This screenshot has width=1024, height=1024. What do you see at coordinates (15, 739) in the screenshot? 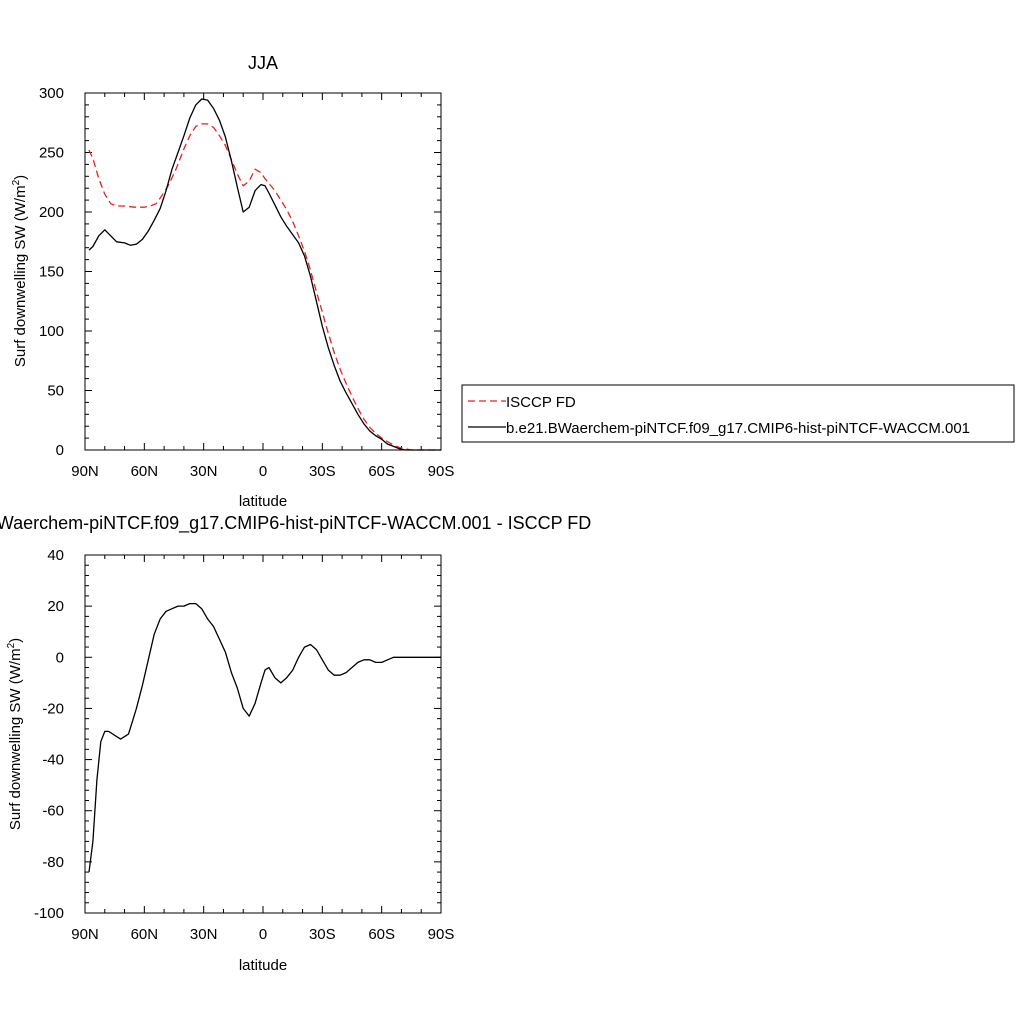
I see `bottom-y-axis-label-main: Surf downwelling SW (W/m` at bounding box center [15, 739].